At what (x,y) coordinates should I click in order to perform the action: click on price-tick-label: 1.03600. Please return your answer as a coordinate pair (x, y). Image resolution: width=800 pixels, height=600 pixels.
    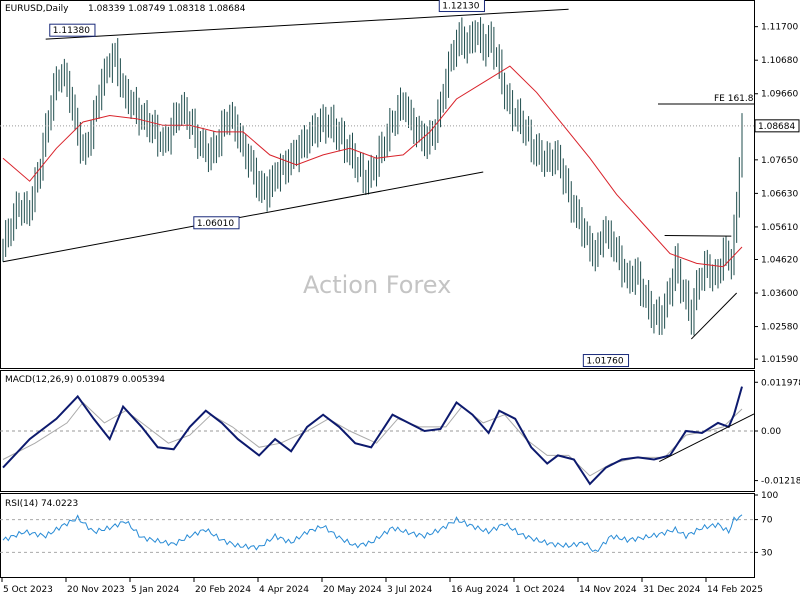
    Looking at the image, I should click on (779, 294).